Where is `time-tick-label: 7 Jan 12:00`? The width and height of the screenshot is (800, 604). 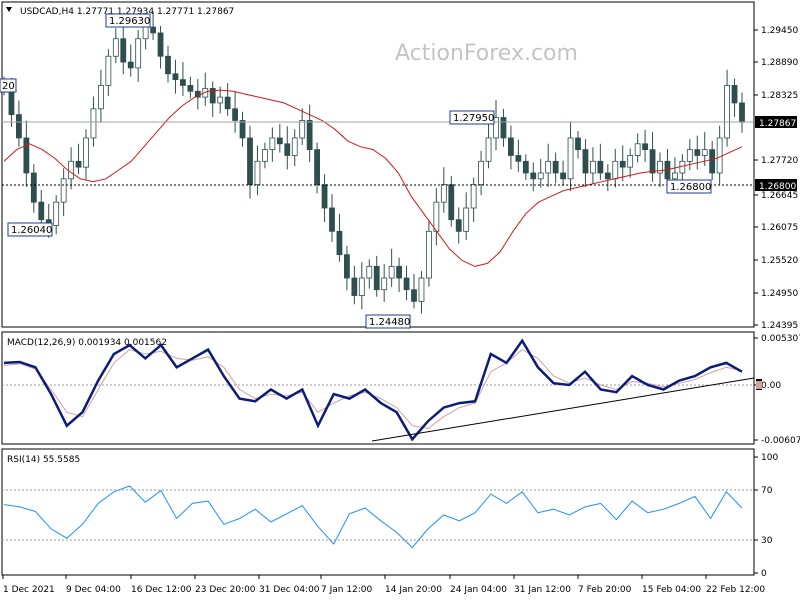
time-tick-label: 7 Jan 12:00 is located at coordinates (347, 590).